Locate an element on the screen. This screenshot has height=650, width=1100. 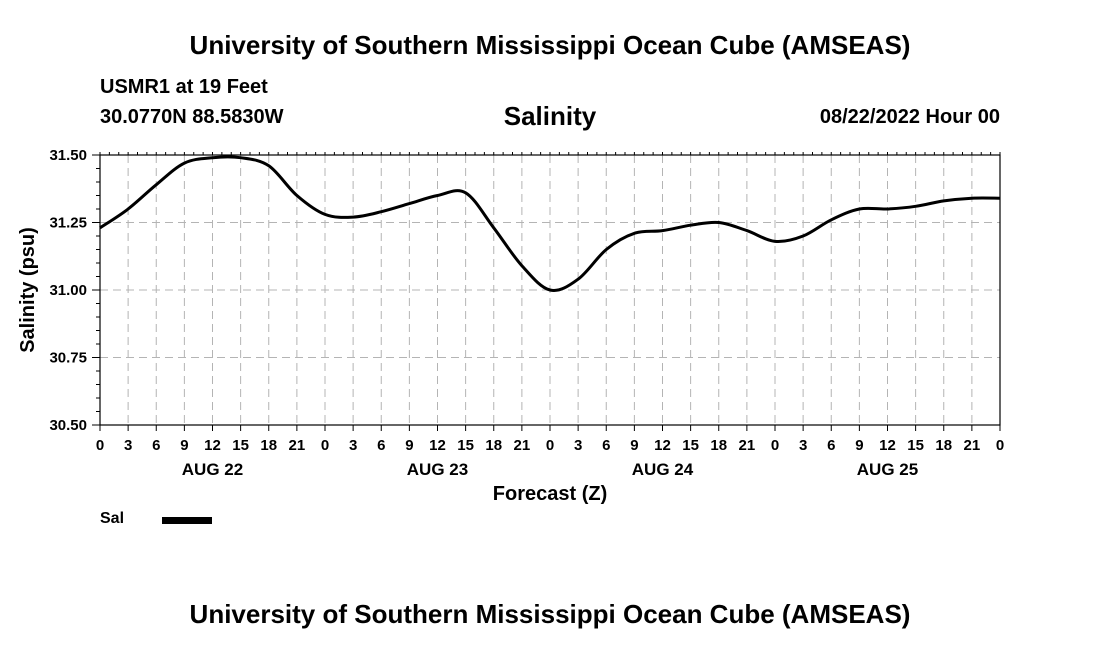
y-tick-label: 30.50 is located at coordinates (68, 425).